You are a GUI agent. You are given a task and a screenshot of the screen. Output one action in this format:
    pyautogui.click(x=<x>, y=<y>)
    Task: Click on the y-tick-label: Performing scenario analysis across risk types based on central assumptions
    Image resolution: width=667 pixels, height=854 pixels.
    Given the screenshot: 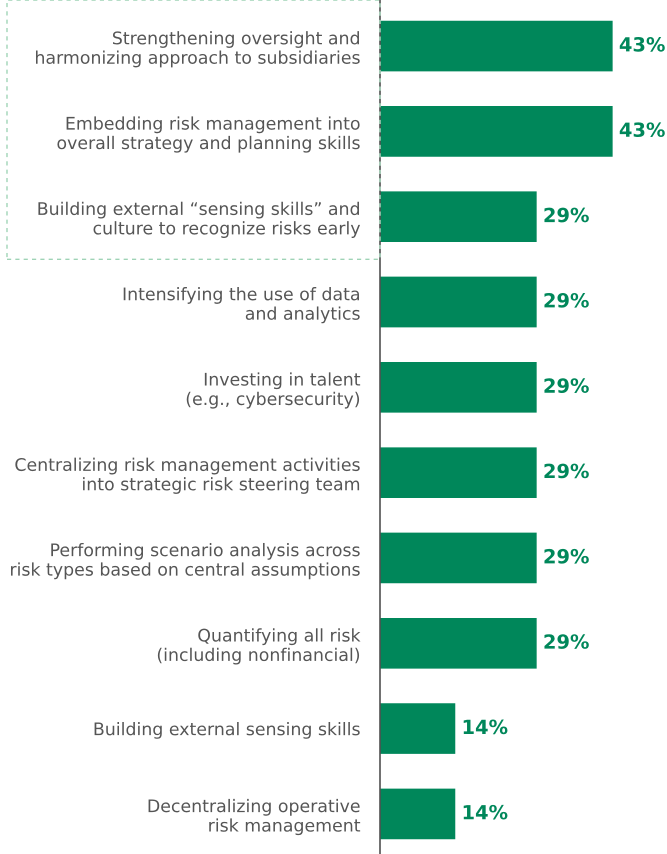 What is the action you would take?
    pyautogui.click(x=185, y=561)
    